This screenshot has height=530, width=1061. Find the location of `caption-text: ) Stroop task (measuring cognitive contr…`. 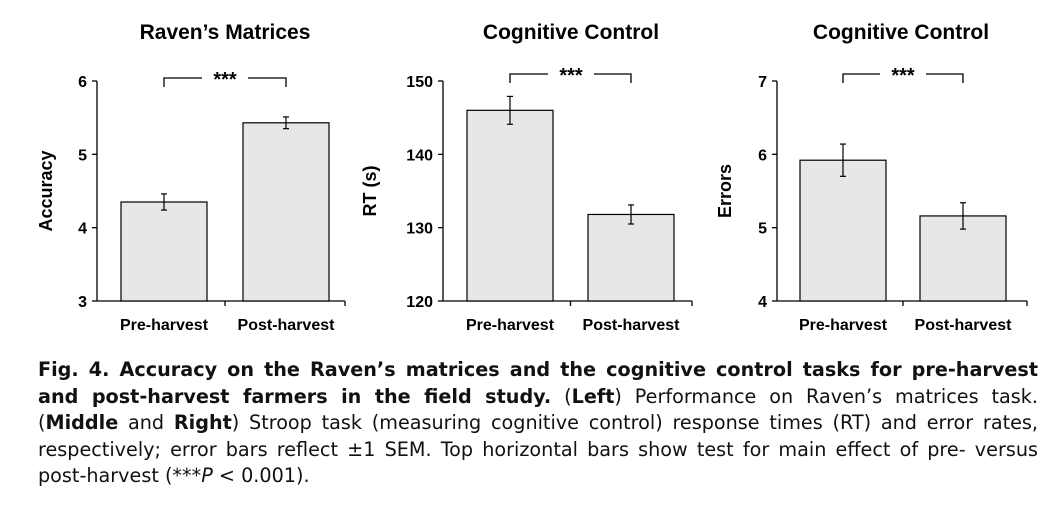

caption-text: ) Stroop task (measuring cognitive contr… is located at coordinates (538, 449).